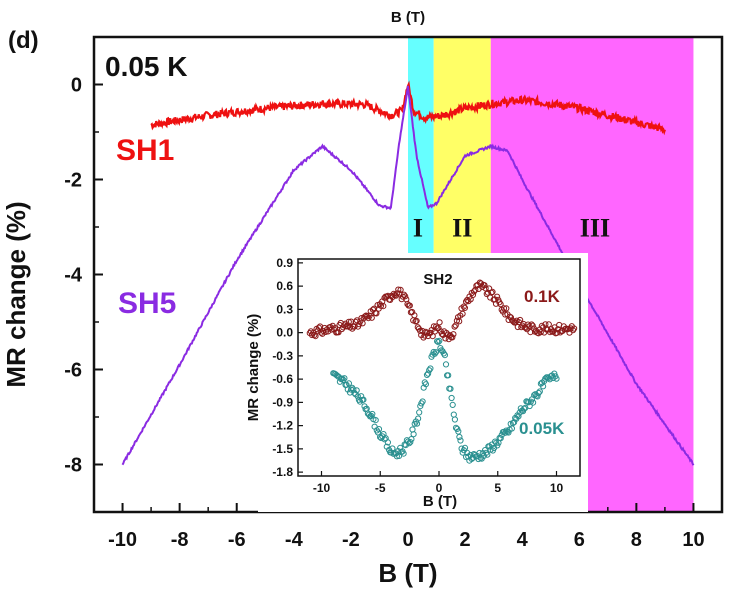 This screenshot has width=741, height=590. I want to click on y-tick-label: -6, so click(73, 371).